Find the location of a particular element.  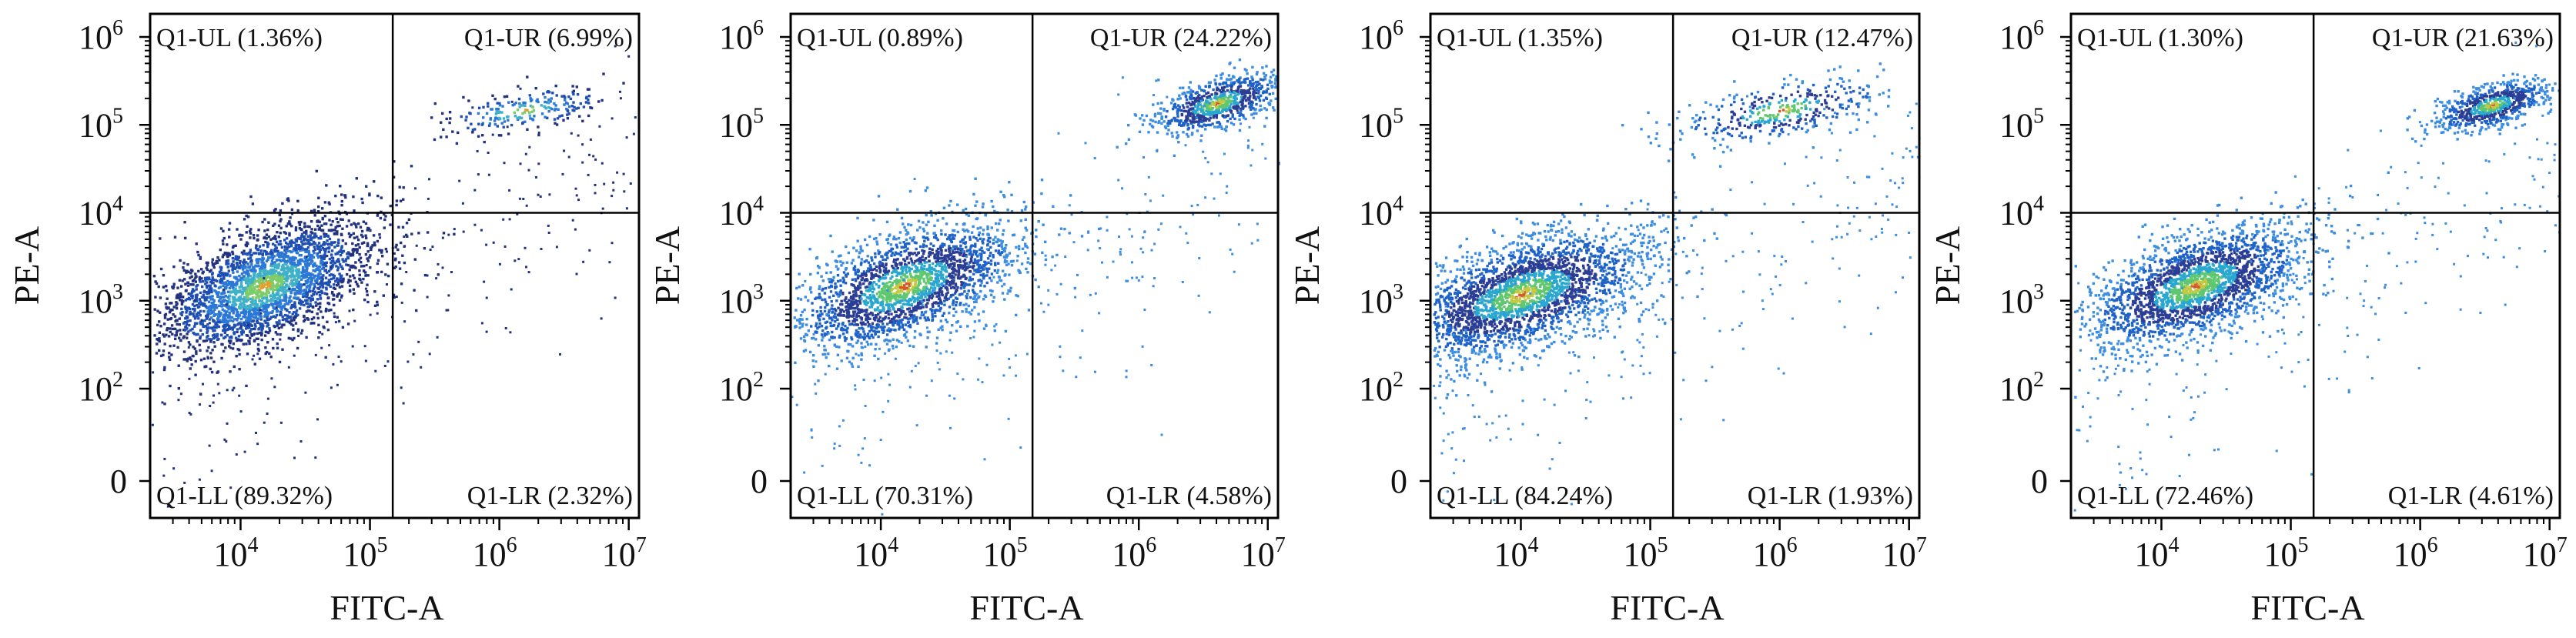

scatter-points is located at coordinates (394, 276).